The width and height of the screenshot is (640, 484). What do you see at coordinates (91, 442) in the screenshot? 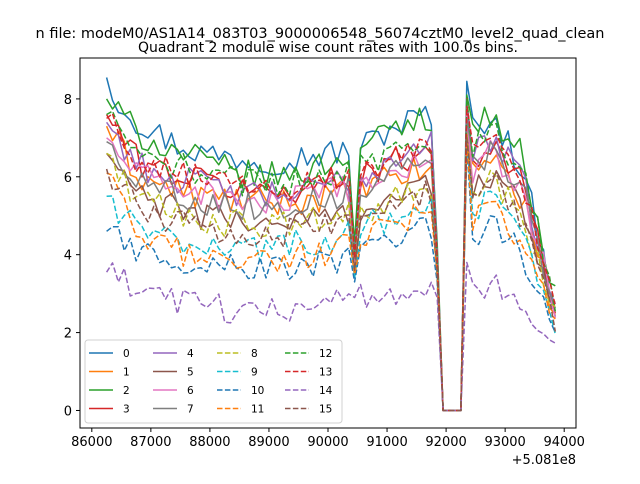
I see `x-tick-label: 86000` at bounding box center [91, 442].